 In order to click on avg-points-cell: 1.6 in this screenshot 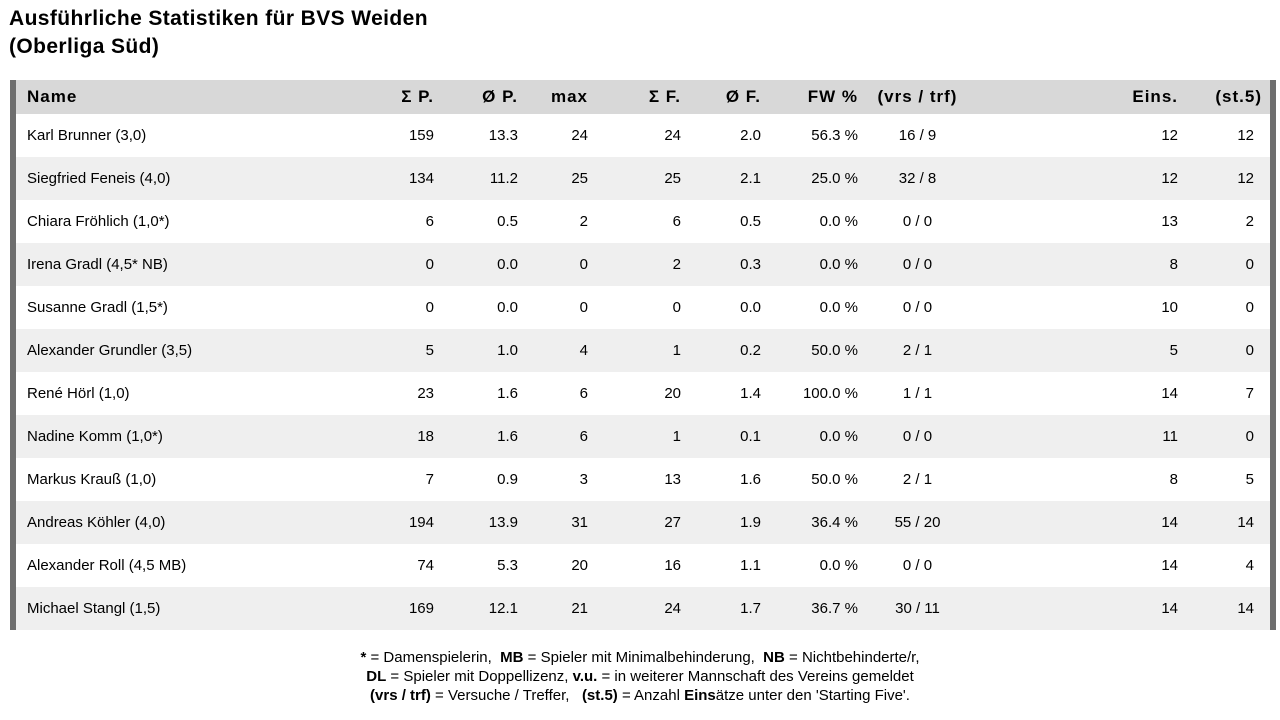, I will do `click(478, 436)`.